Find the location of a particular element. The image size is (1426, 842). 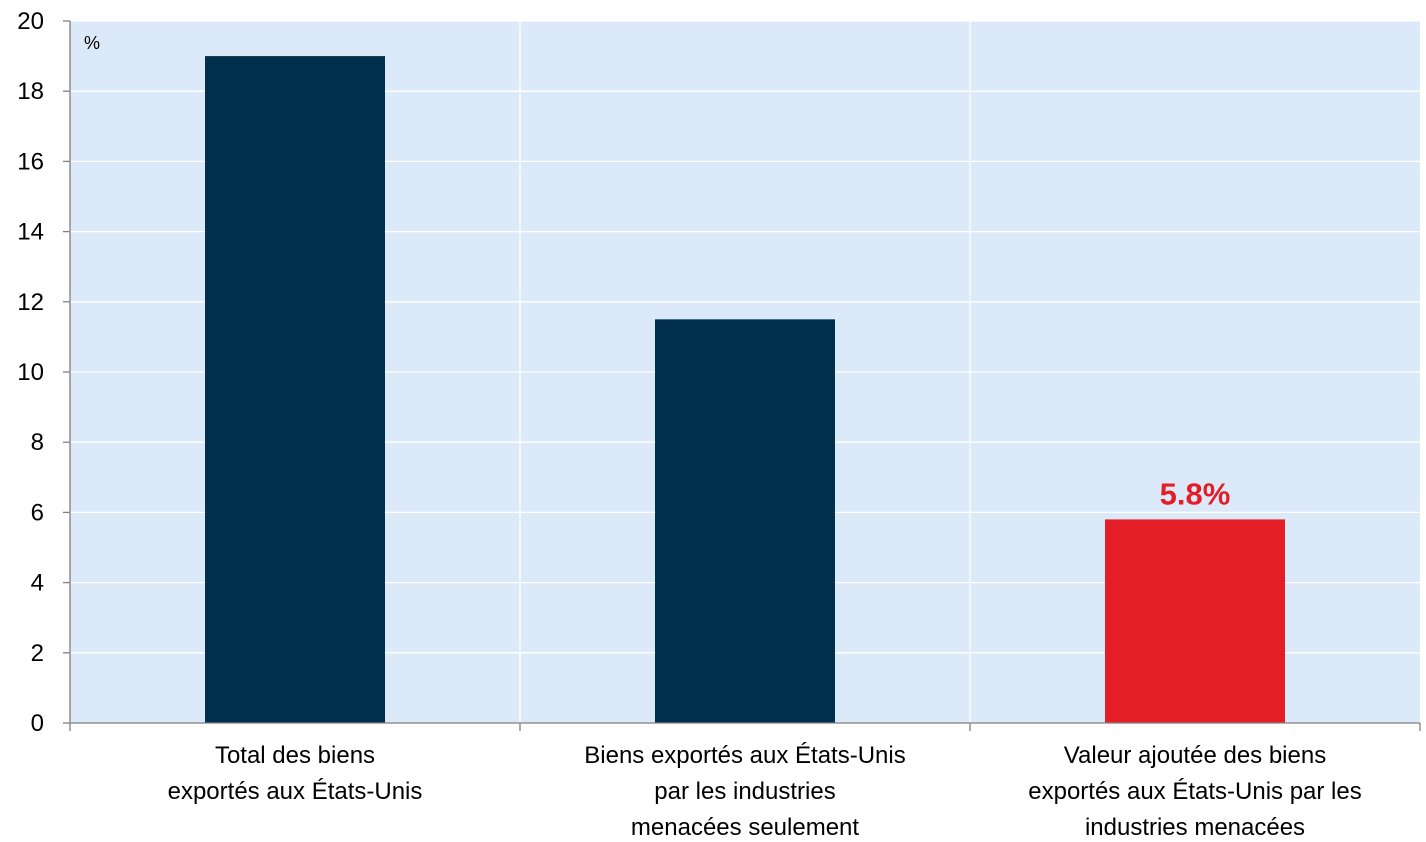

data-label-3: 5.8% is located at coordinates (1195, 493).